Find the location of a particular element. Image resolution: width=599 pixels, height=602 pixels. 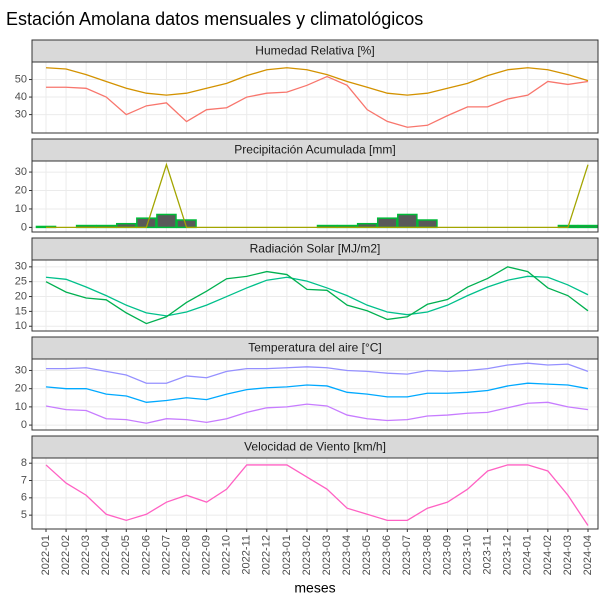

x-tick-label: 2022-10 is located at coordinates (227, 555).